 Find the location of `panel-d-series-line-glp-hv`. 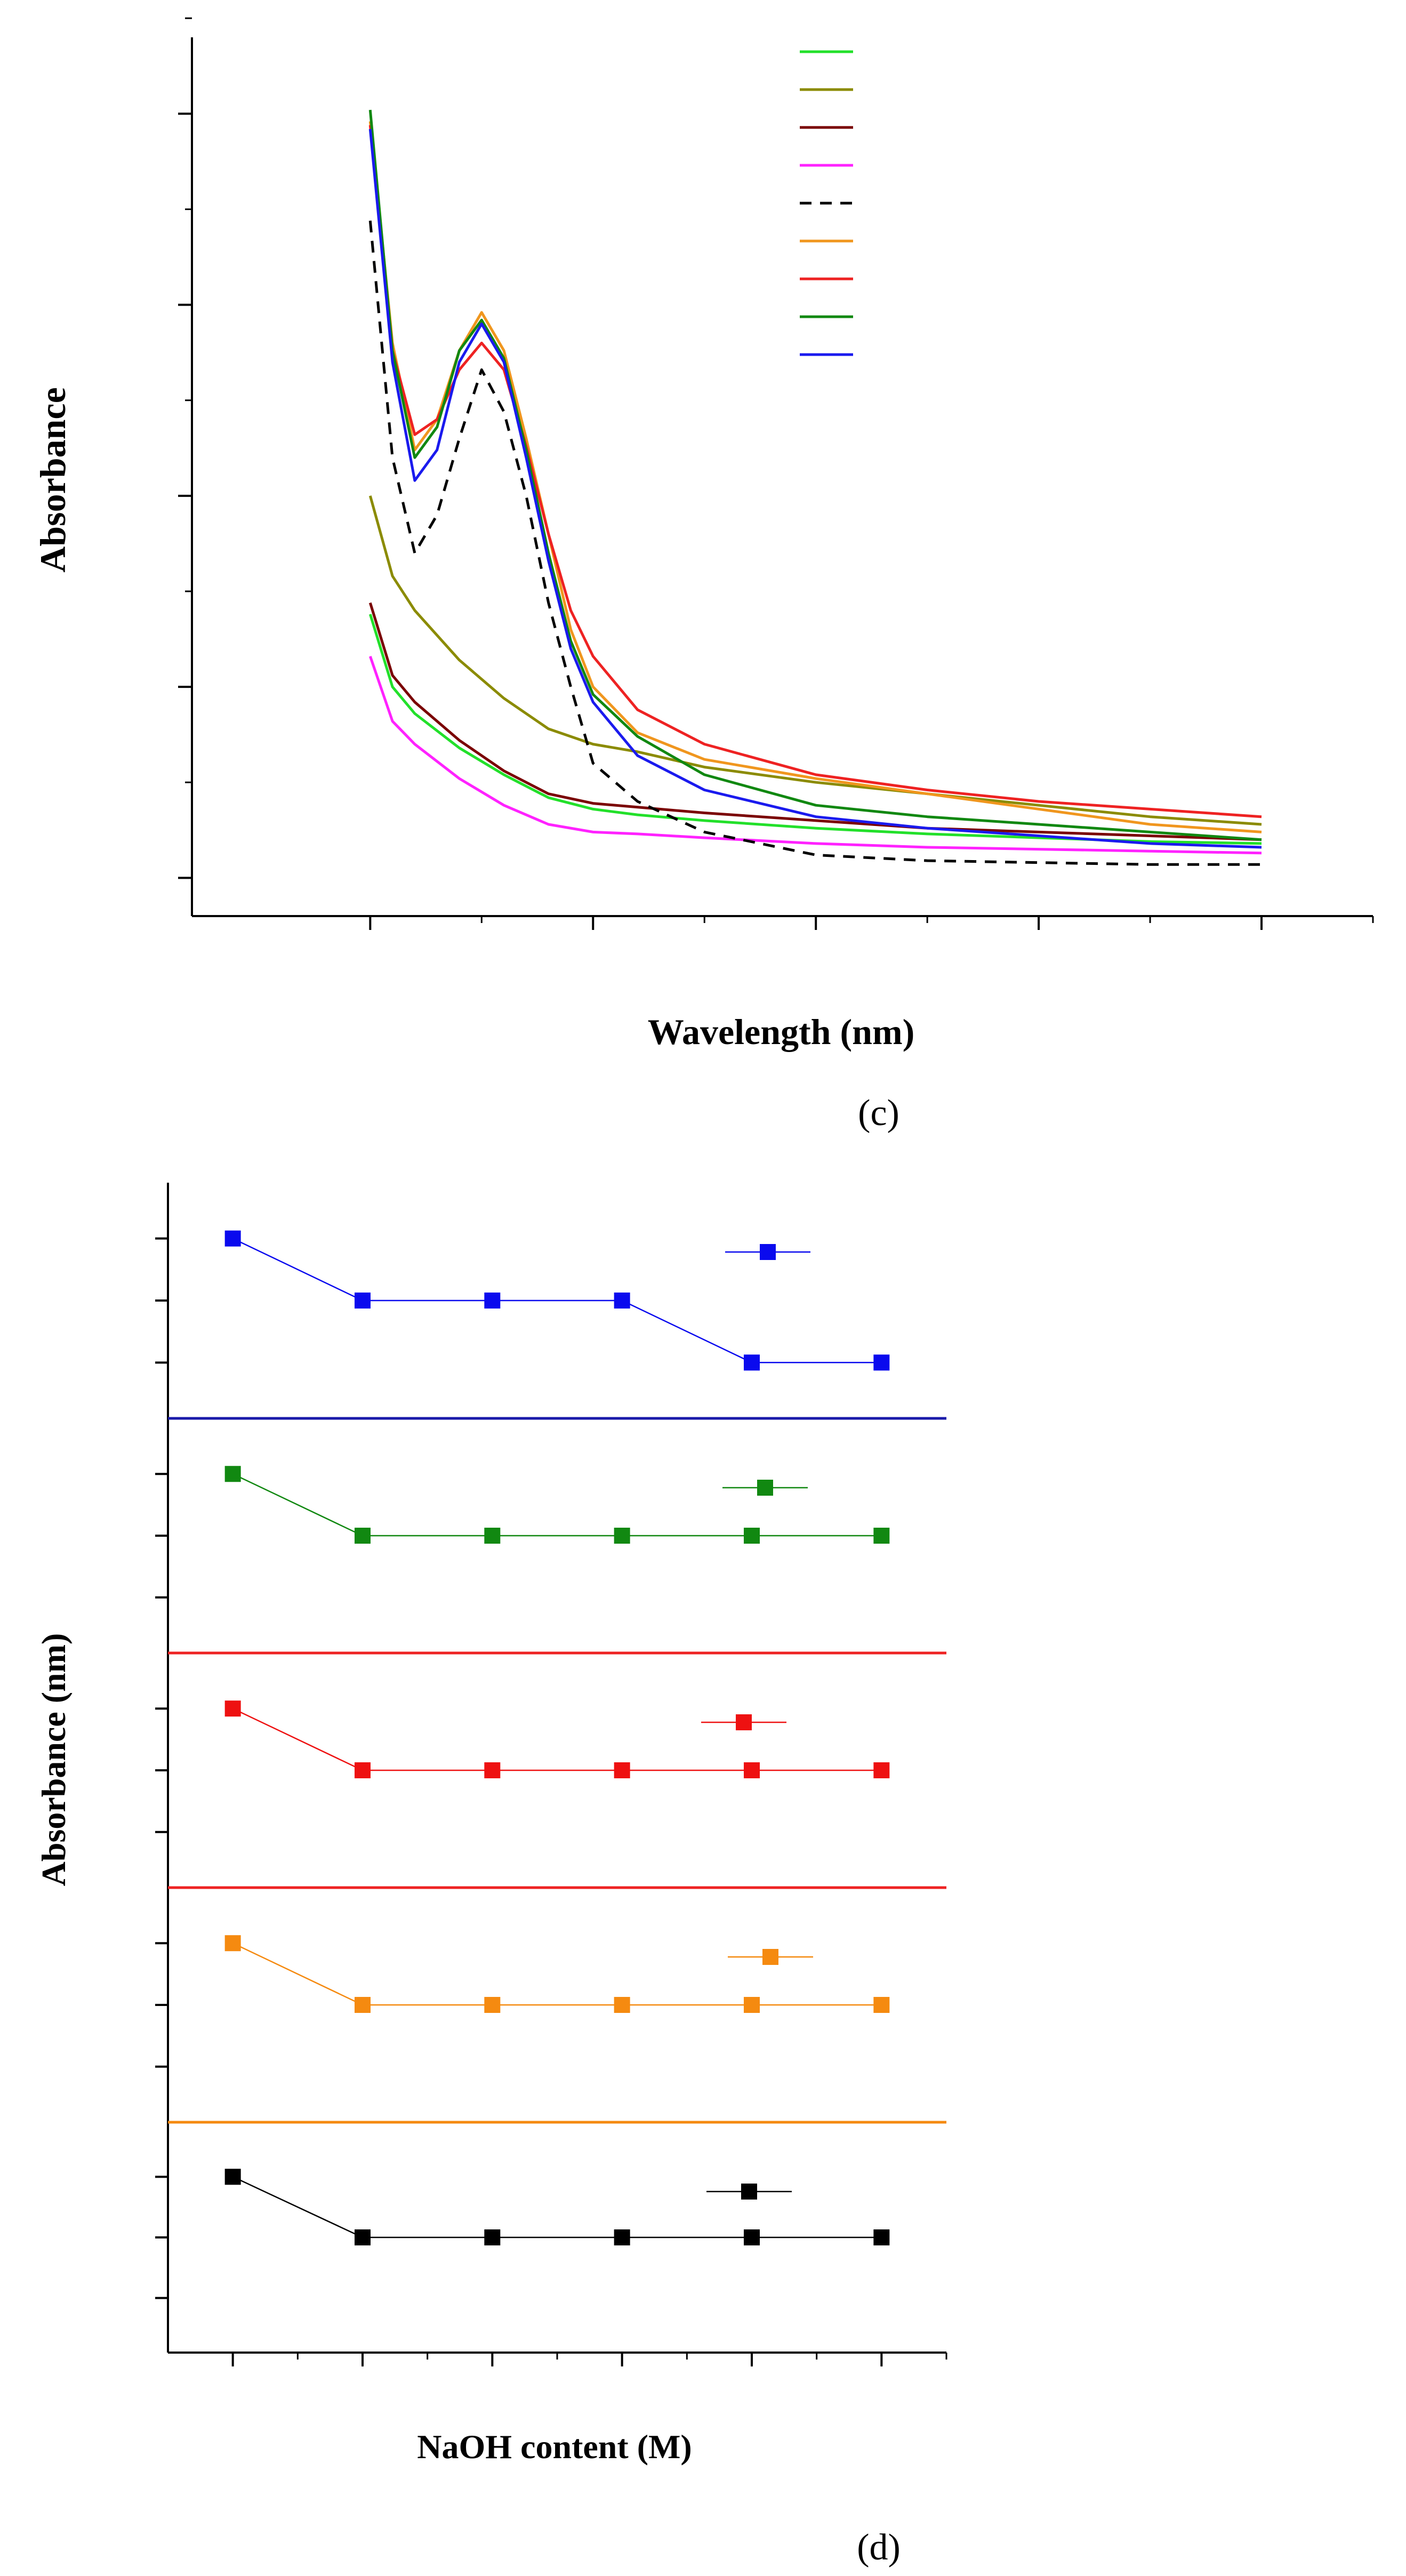

panel-d-series-line-glp-hv is located at coordinates (557, 1739).